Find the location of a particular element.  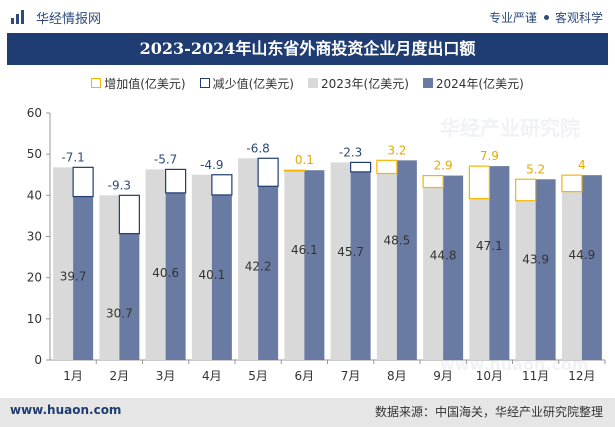

header-tags: 专业严谨 客观科学 is located at coordinates (546, 17).